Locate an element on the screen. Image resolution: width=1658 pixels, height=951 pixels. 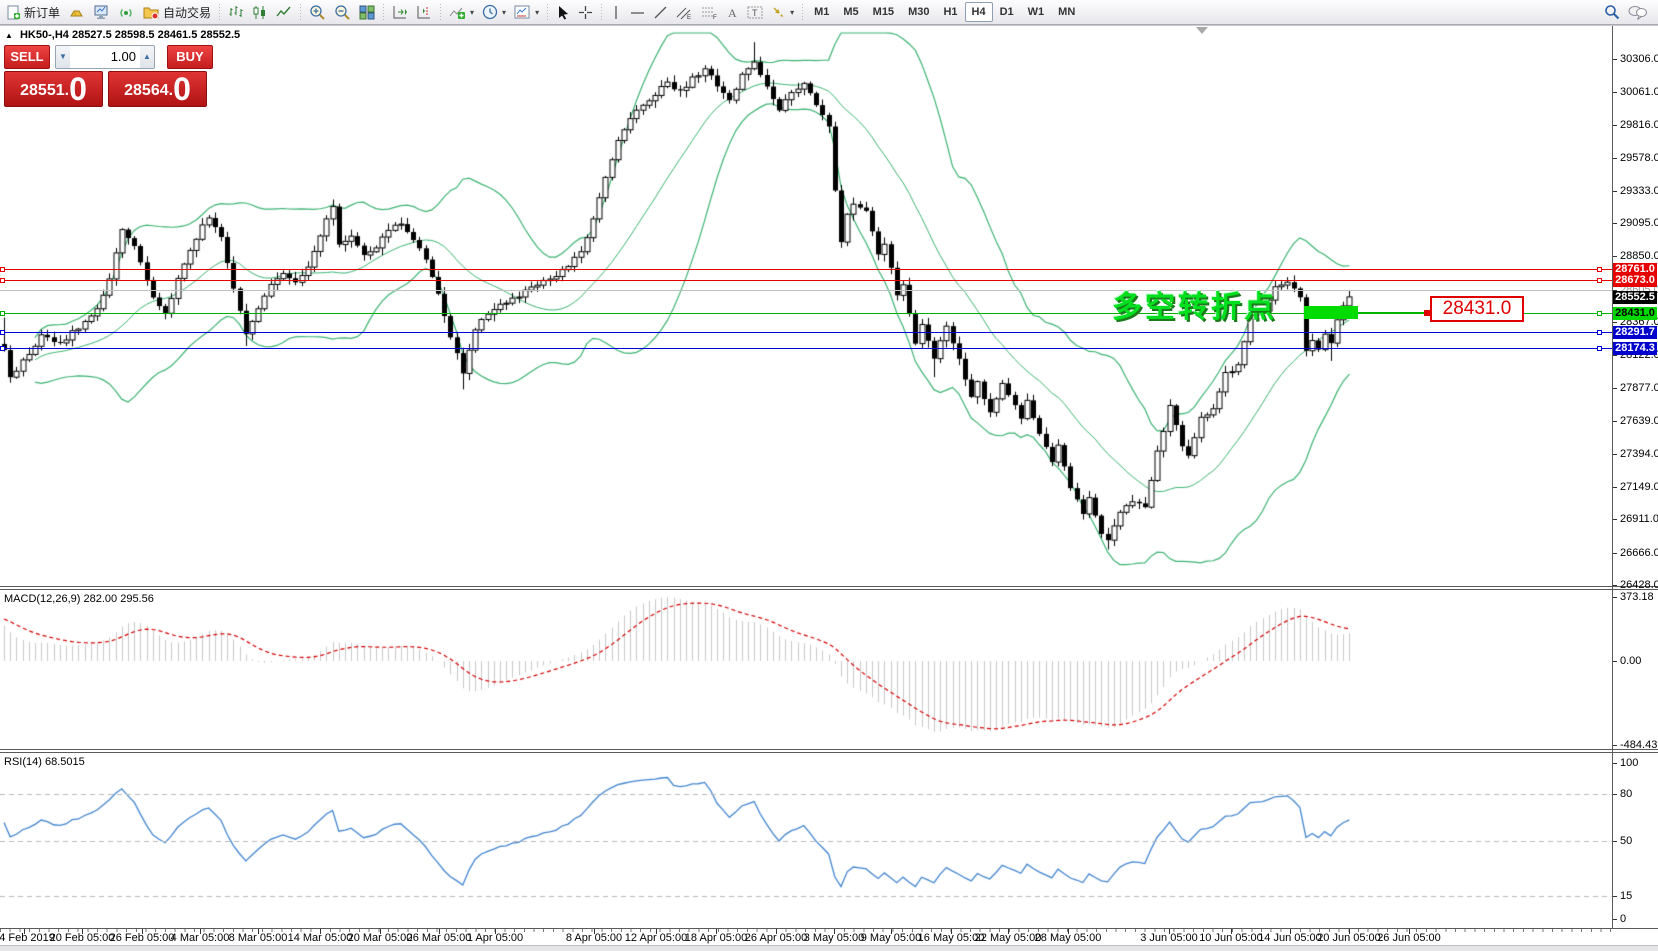
bar-chart-button is located at coordinates (236, 12).